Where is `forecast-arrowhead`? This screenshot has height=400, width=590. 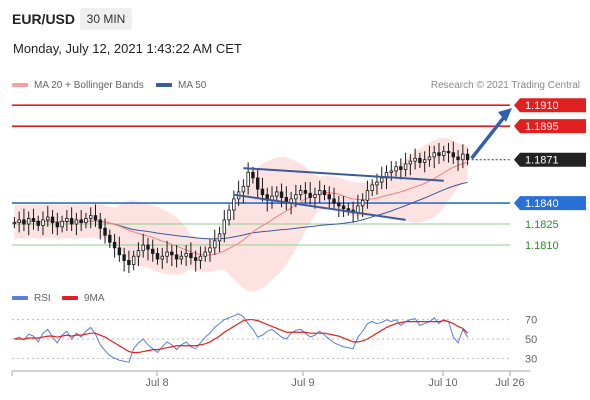
forecast-arrowhead is located at coordinates (505, 114).